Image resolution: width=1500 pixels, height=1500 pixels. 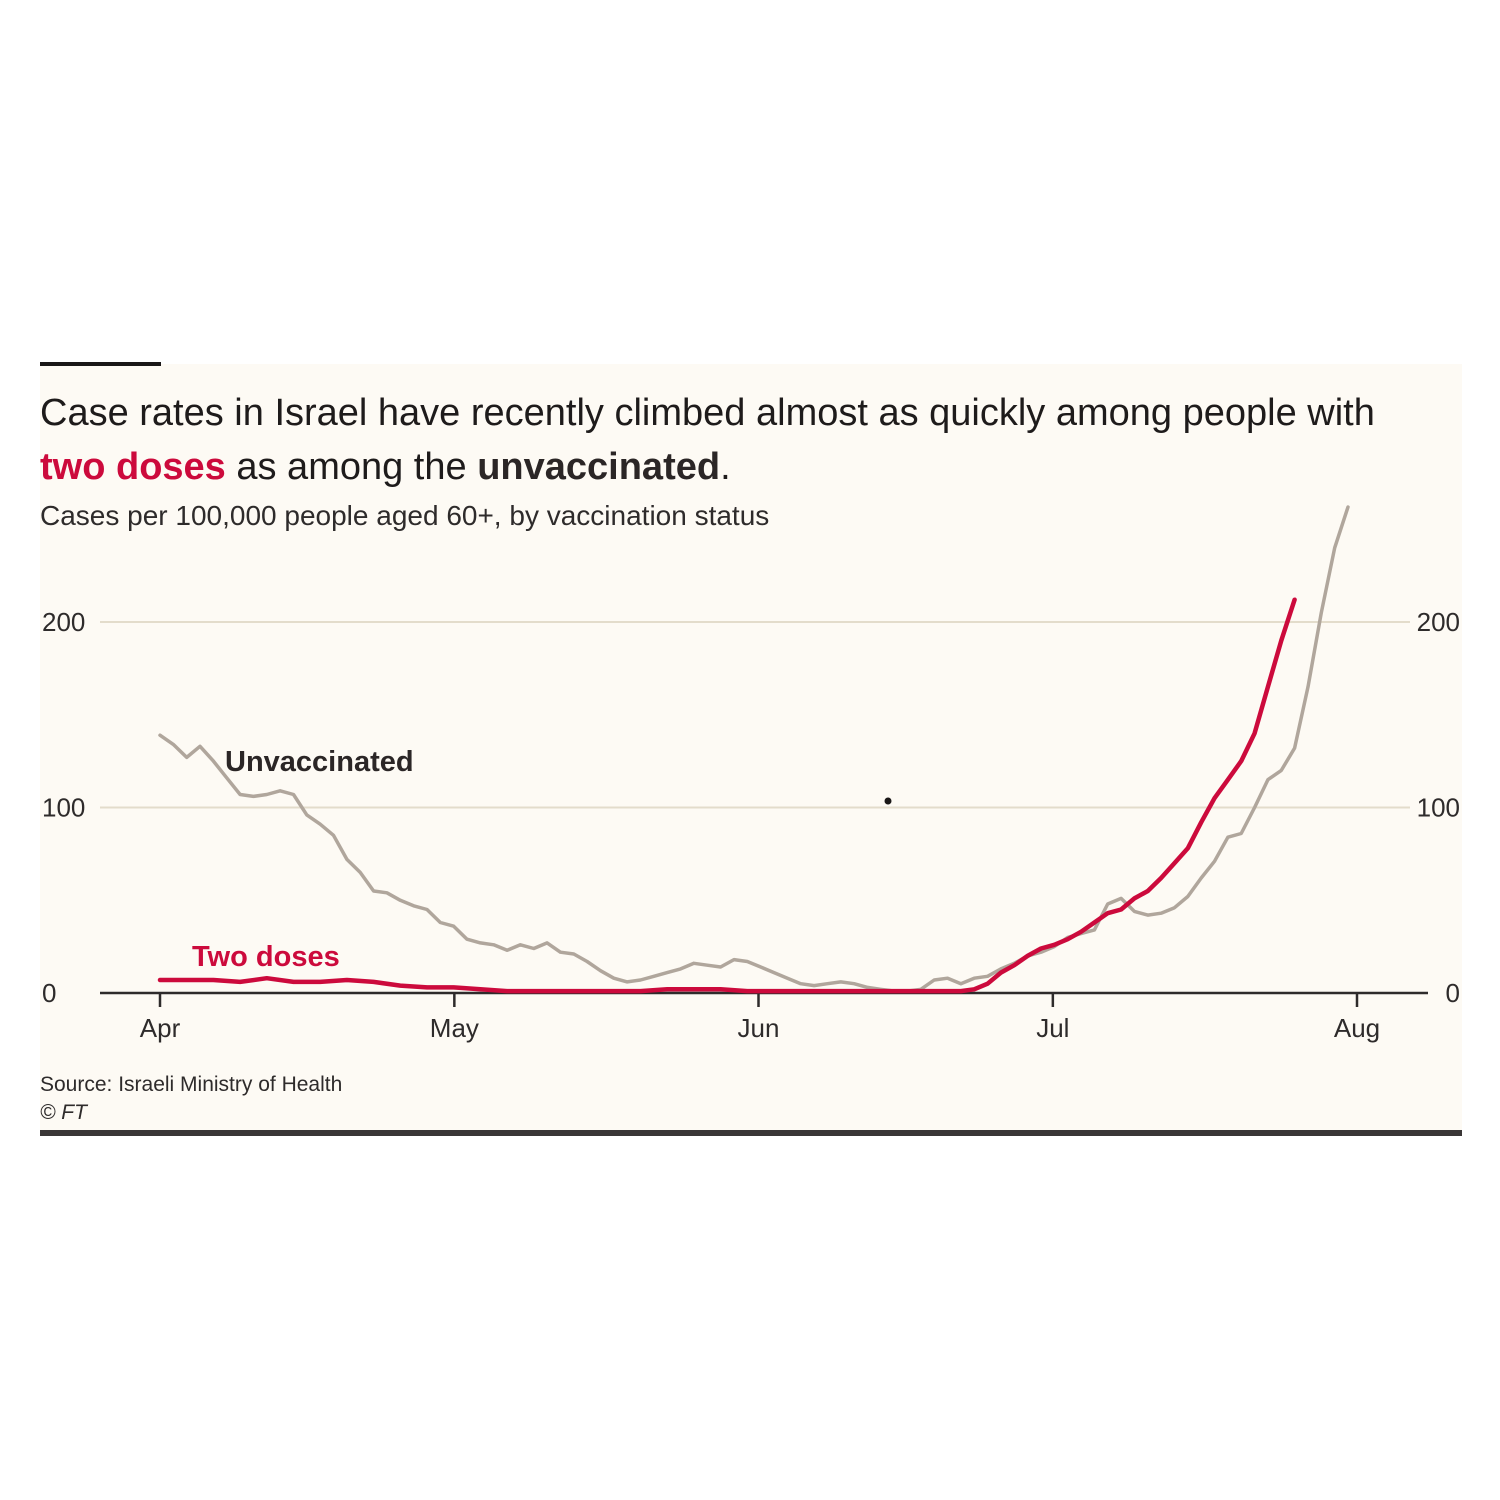 What do you see at coordinates (160, 1028) in the screenshot?
I see `x-tick-label-apr: Apr` at bounding box center [160, 1028].